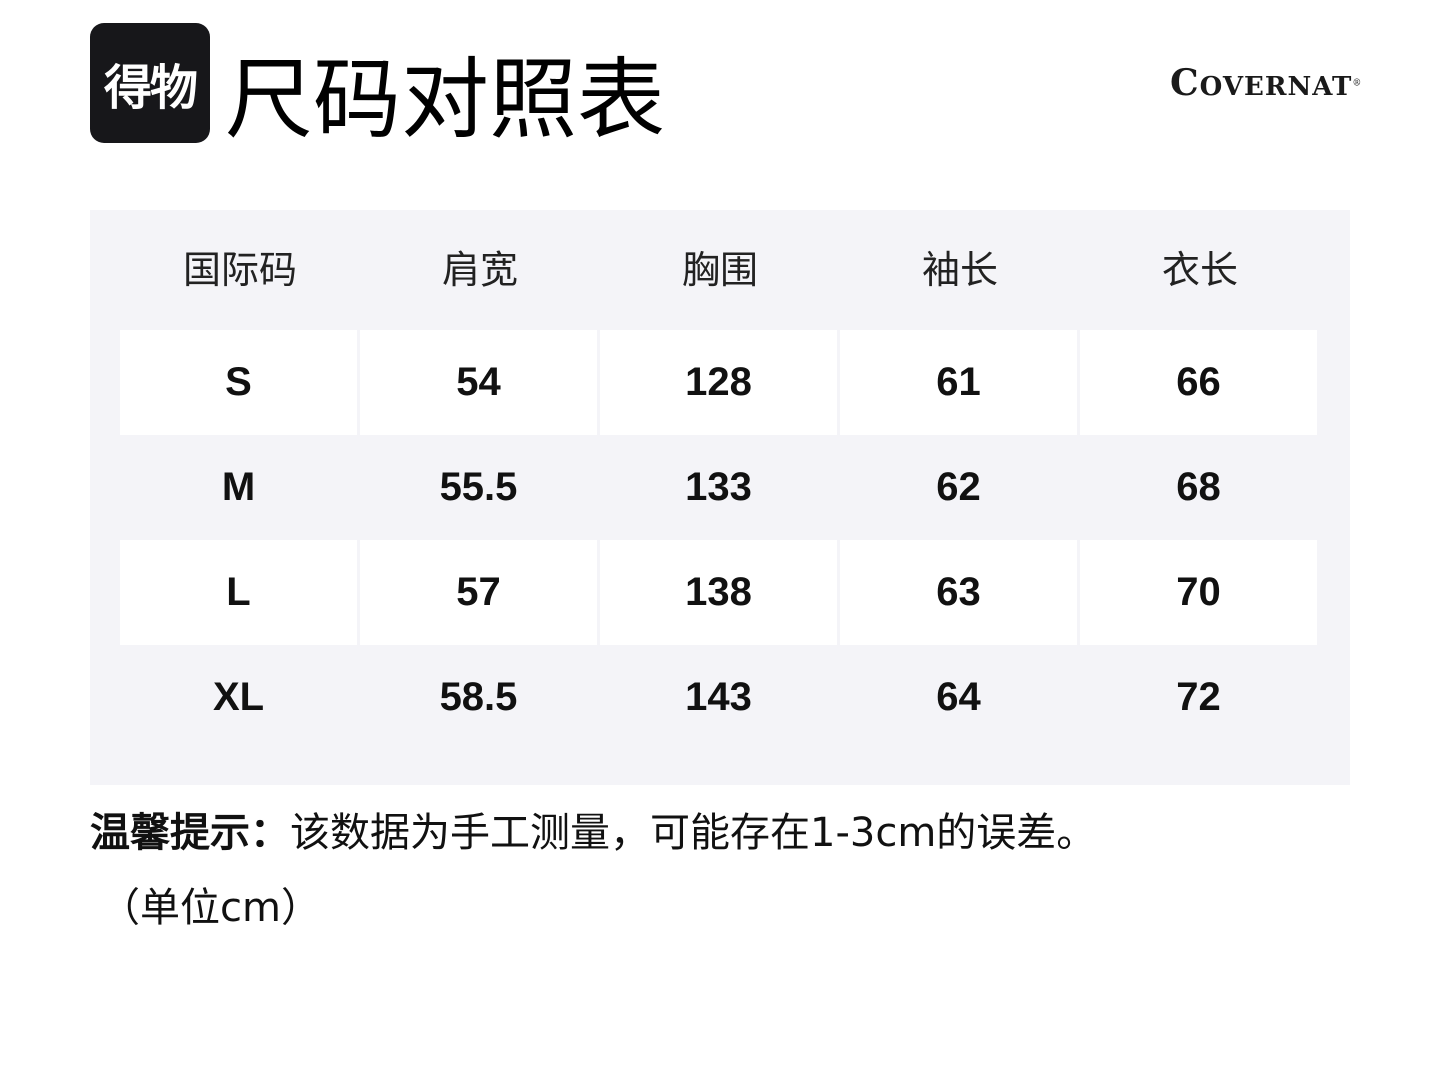  I want to click on measurement-note: 温馨提示：该数据为手工测量，可能存在1-3cm的误差。, so click(593, 833).